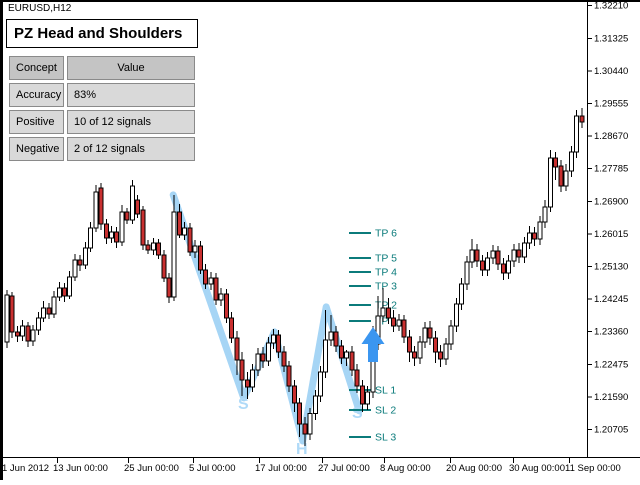  I want to click on svg-text: 11 Sep 00:00, so click(593, 468).